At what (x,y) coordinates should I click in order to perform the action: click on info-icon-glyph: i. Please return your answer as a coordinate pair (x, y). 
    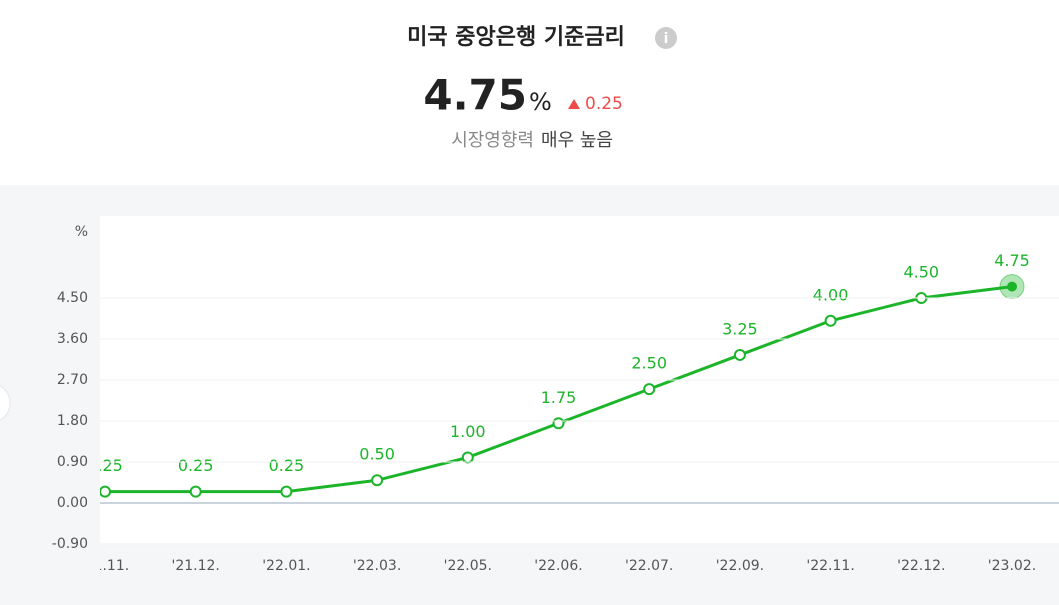
    Looking at the image, I should click on (666, 39).